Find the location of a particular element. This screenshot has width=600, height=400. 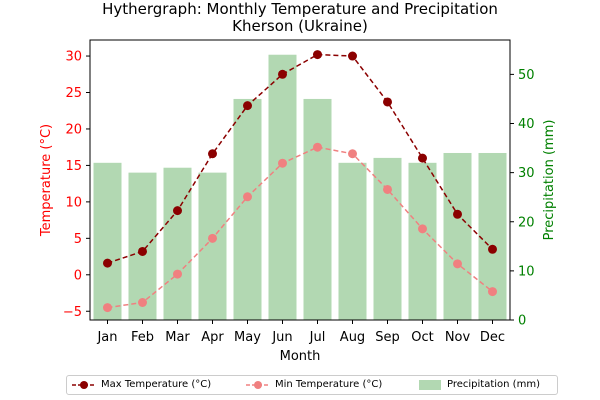

precip-bar-jul is located at coordinates (317, 209).